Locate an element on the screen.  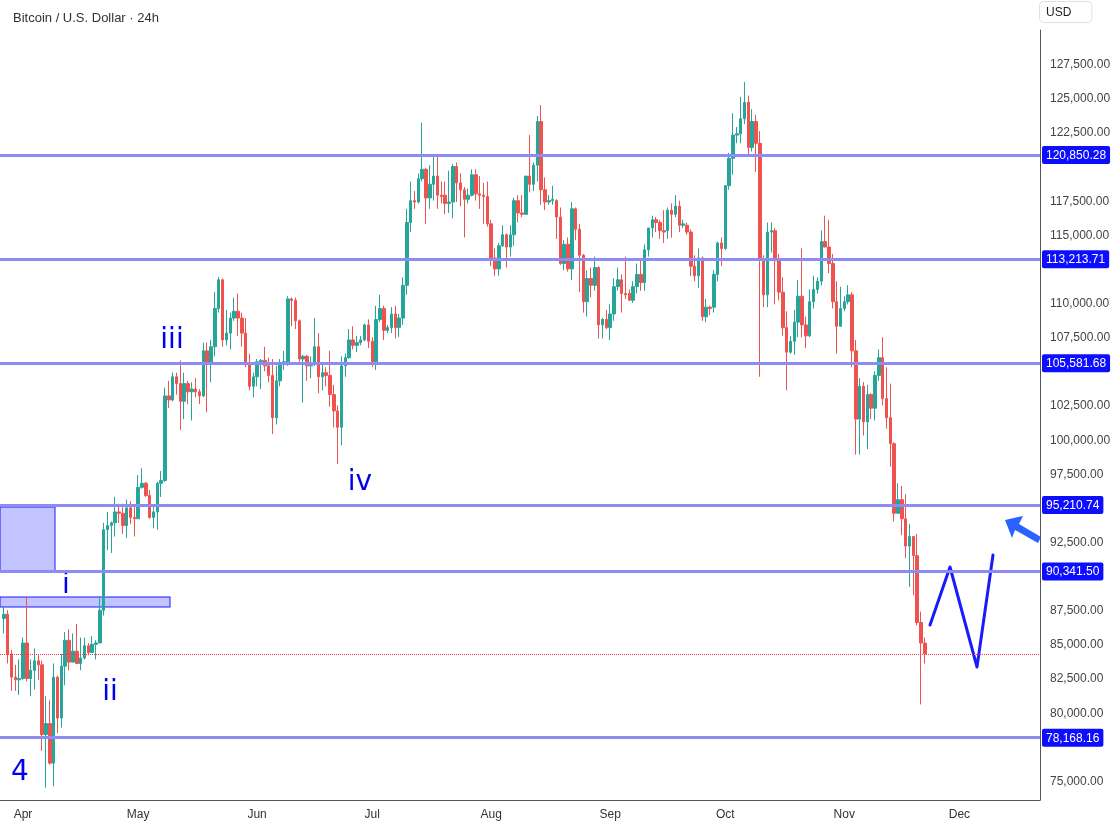
ref-line-label: 95,210.74 is located at coordinates (1073, 504).